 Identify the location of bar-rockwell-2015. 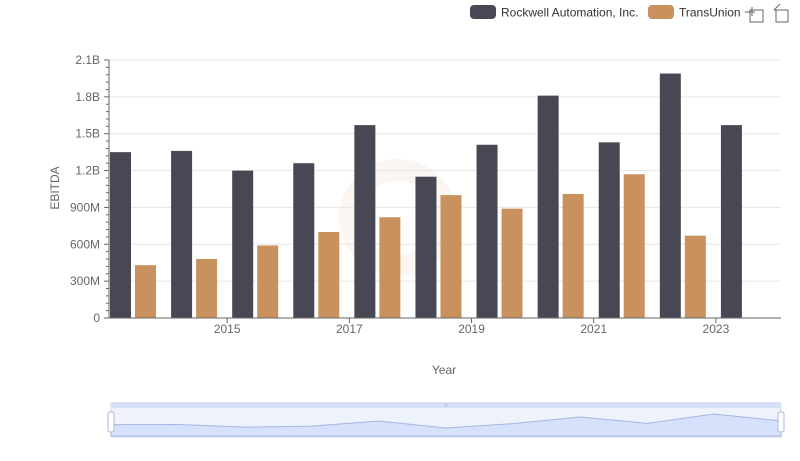
(182, 234).